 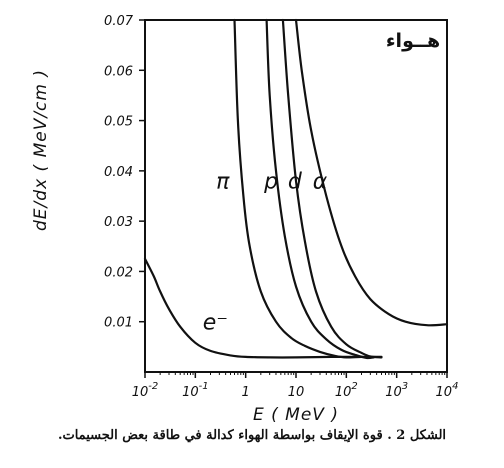 What do you see at coordinates (413, 41) in the screenshot?
I see `medium-label-air: هــواء` at bounding box center [413, 41].